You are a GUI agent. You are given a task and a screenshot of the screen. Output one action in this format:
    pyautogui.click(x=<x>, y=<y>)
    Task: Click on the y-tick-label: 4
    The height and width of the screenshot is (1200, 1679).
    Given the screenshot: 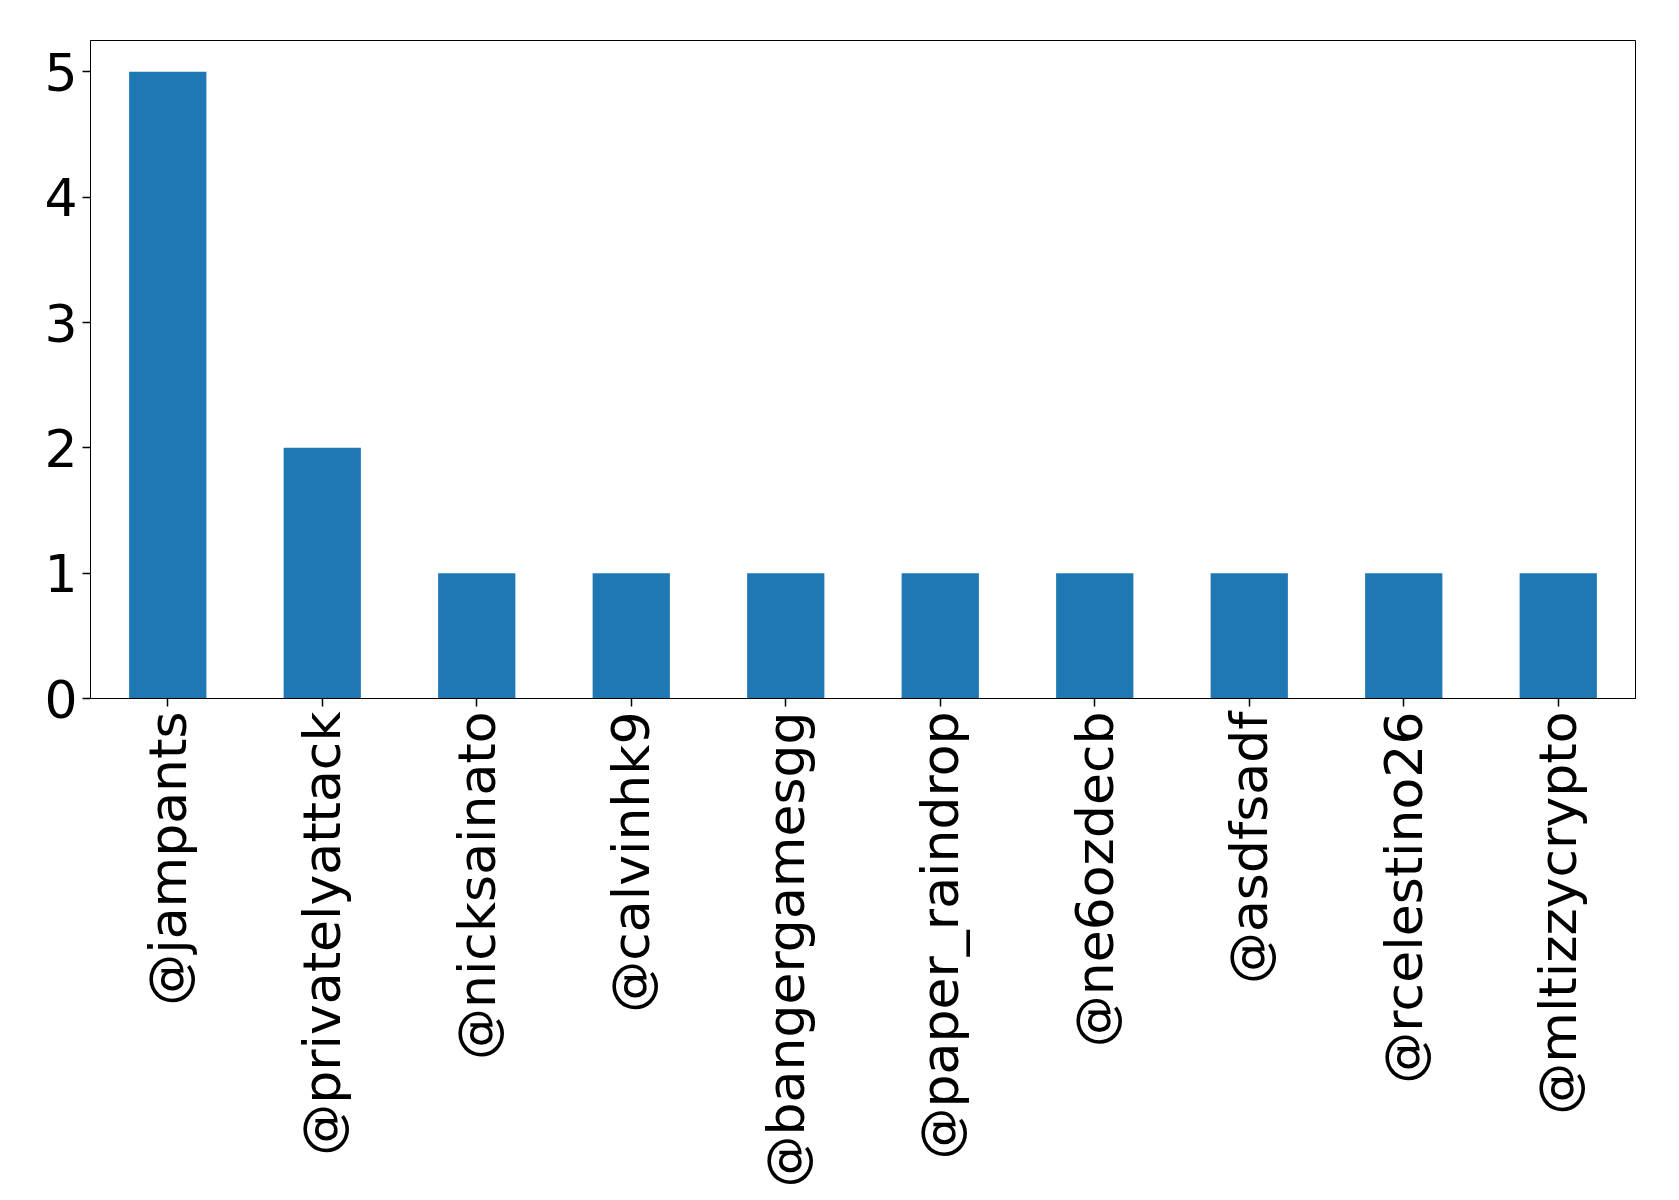 What is the action you would take?
    pyautogui.click(x=61, y=198)
    